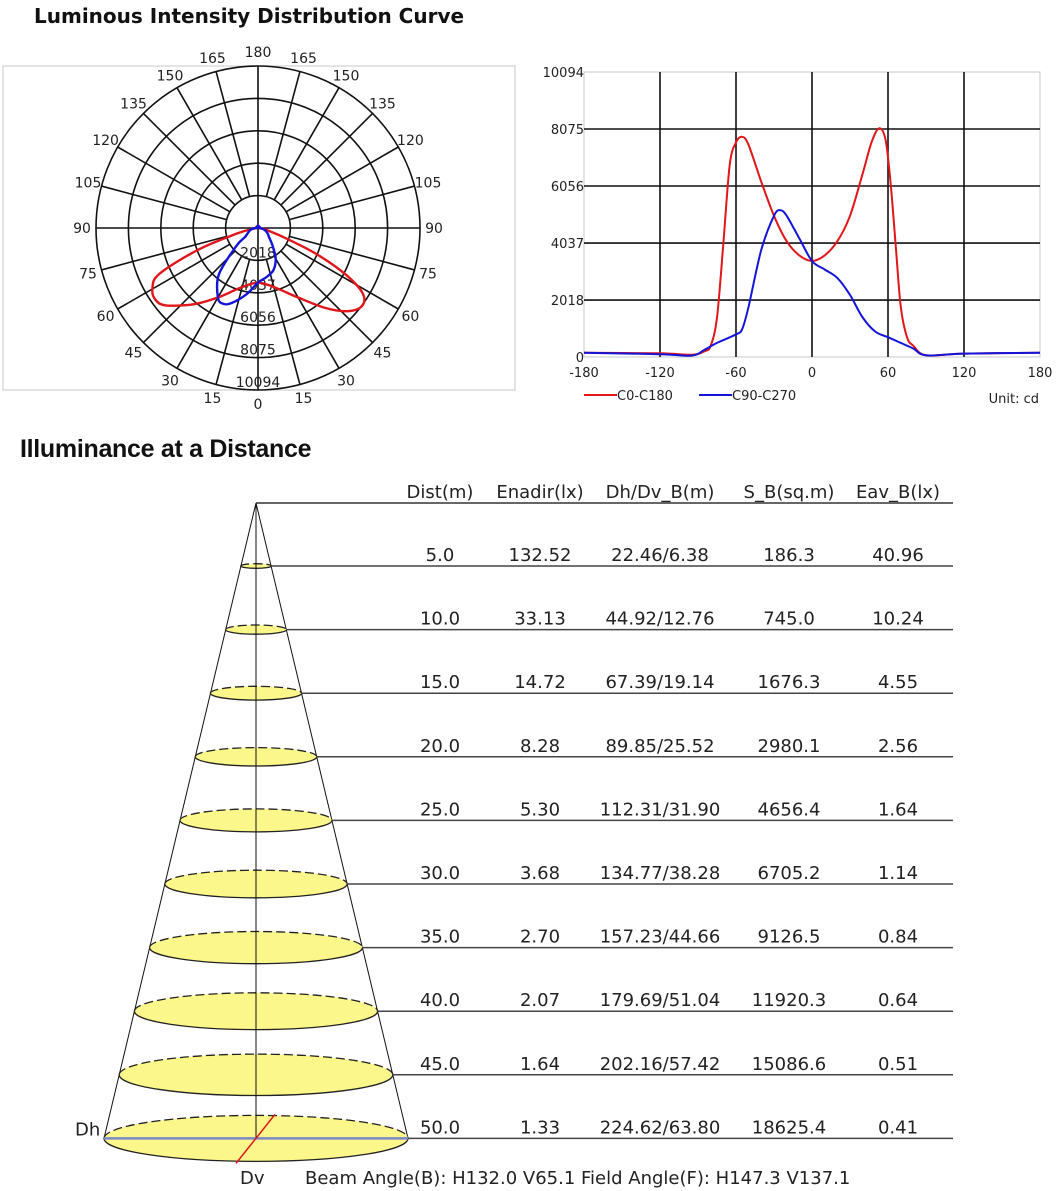 This screenshot has width=1059, height=1191. Describe the element at coordinates (87, 1129) in the screenshot. I see `dh-label: Dh` at that location.